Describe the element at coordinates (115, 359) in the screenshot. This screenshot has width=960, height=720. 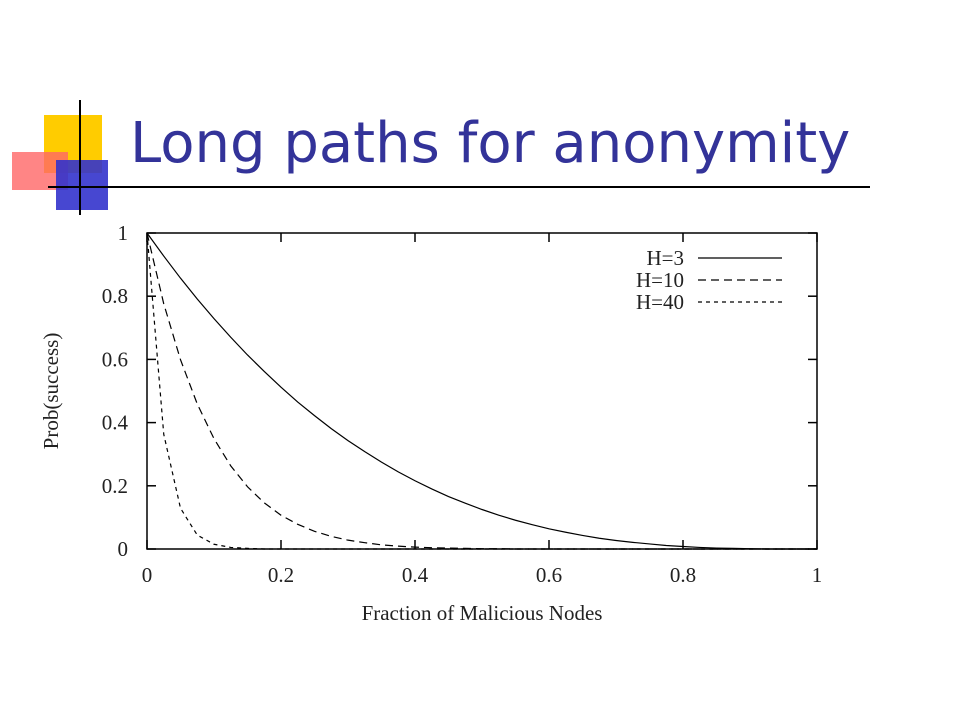
I see `y-tick-label: 0.6` at that location.